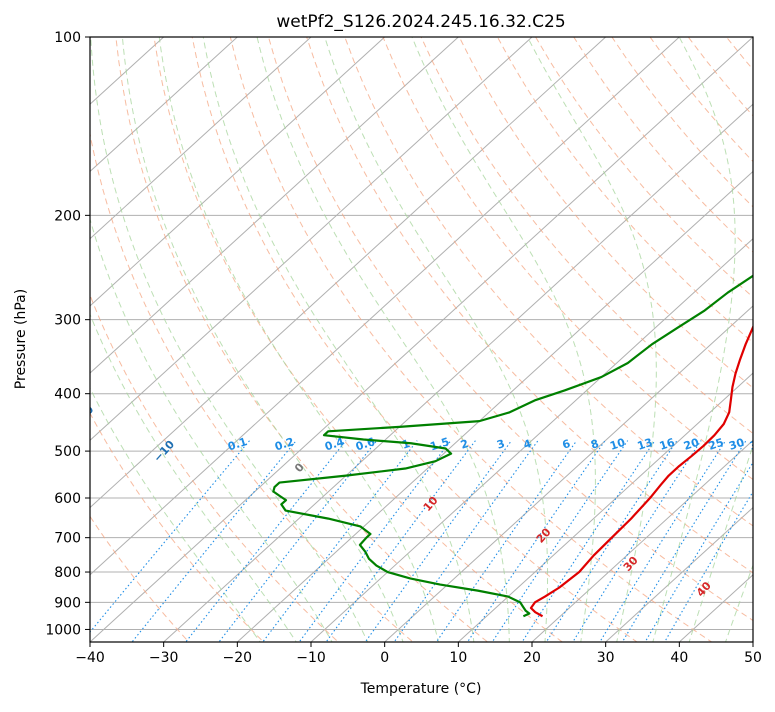 This screenshot has width=775, height=712. What do you see at coordinates (83, 416) in the screenshot?
I see `dry-adiabat-label: −20` at bounding box center [83, 416].